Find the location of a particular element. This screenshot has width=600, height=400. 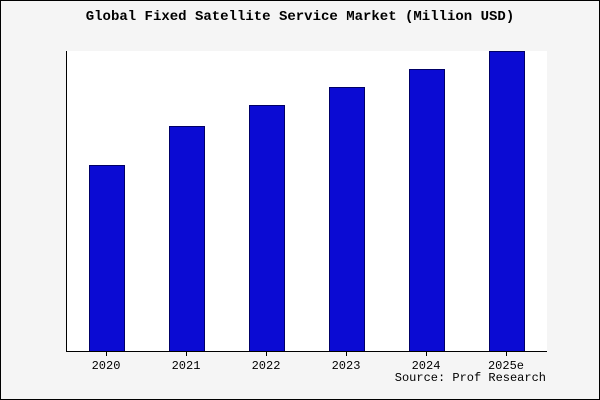

x-tick-label: 2023 is located at coordinates (346, 362).